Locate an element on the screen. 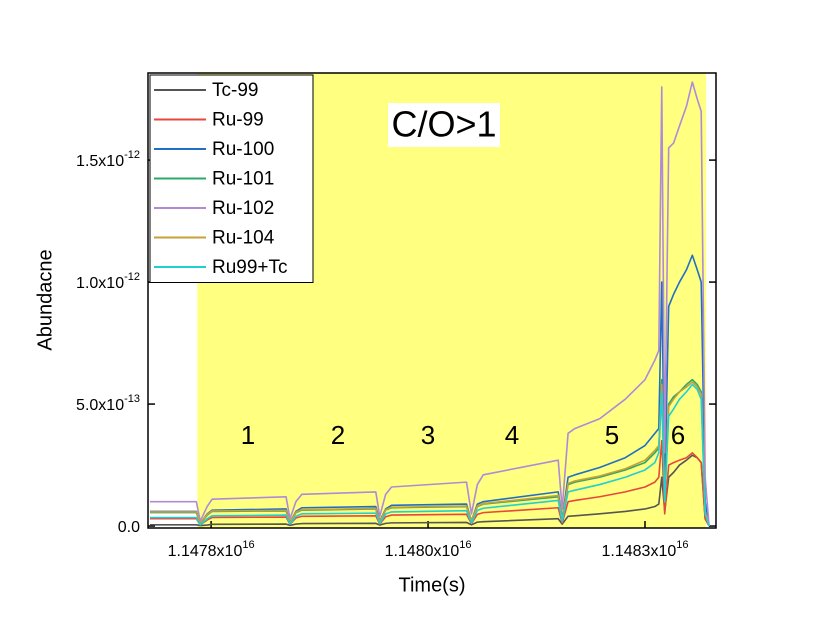  y-tick-label-base: 1.0x10 is located at coordinates (100, 283).